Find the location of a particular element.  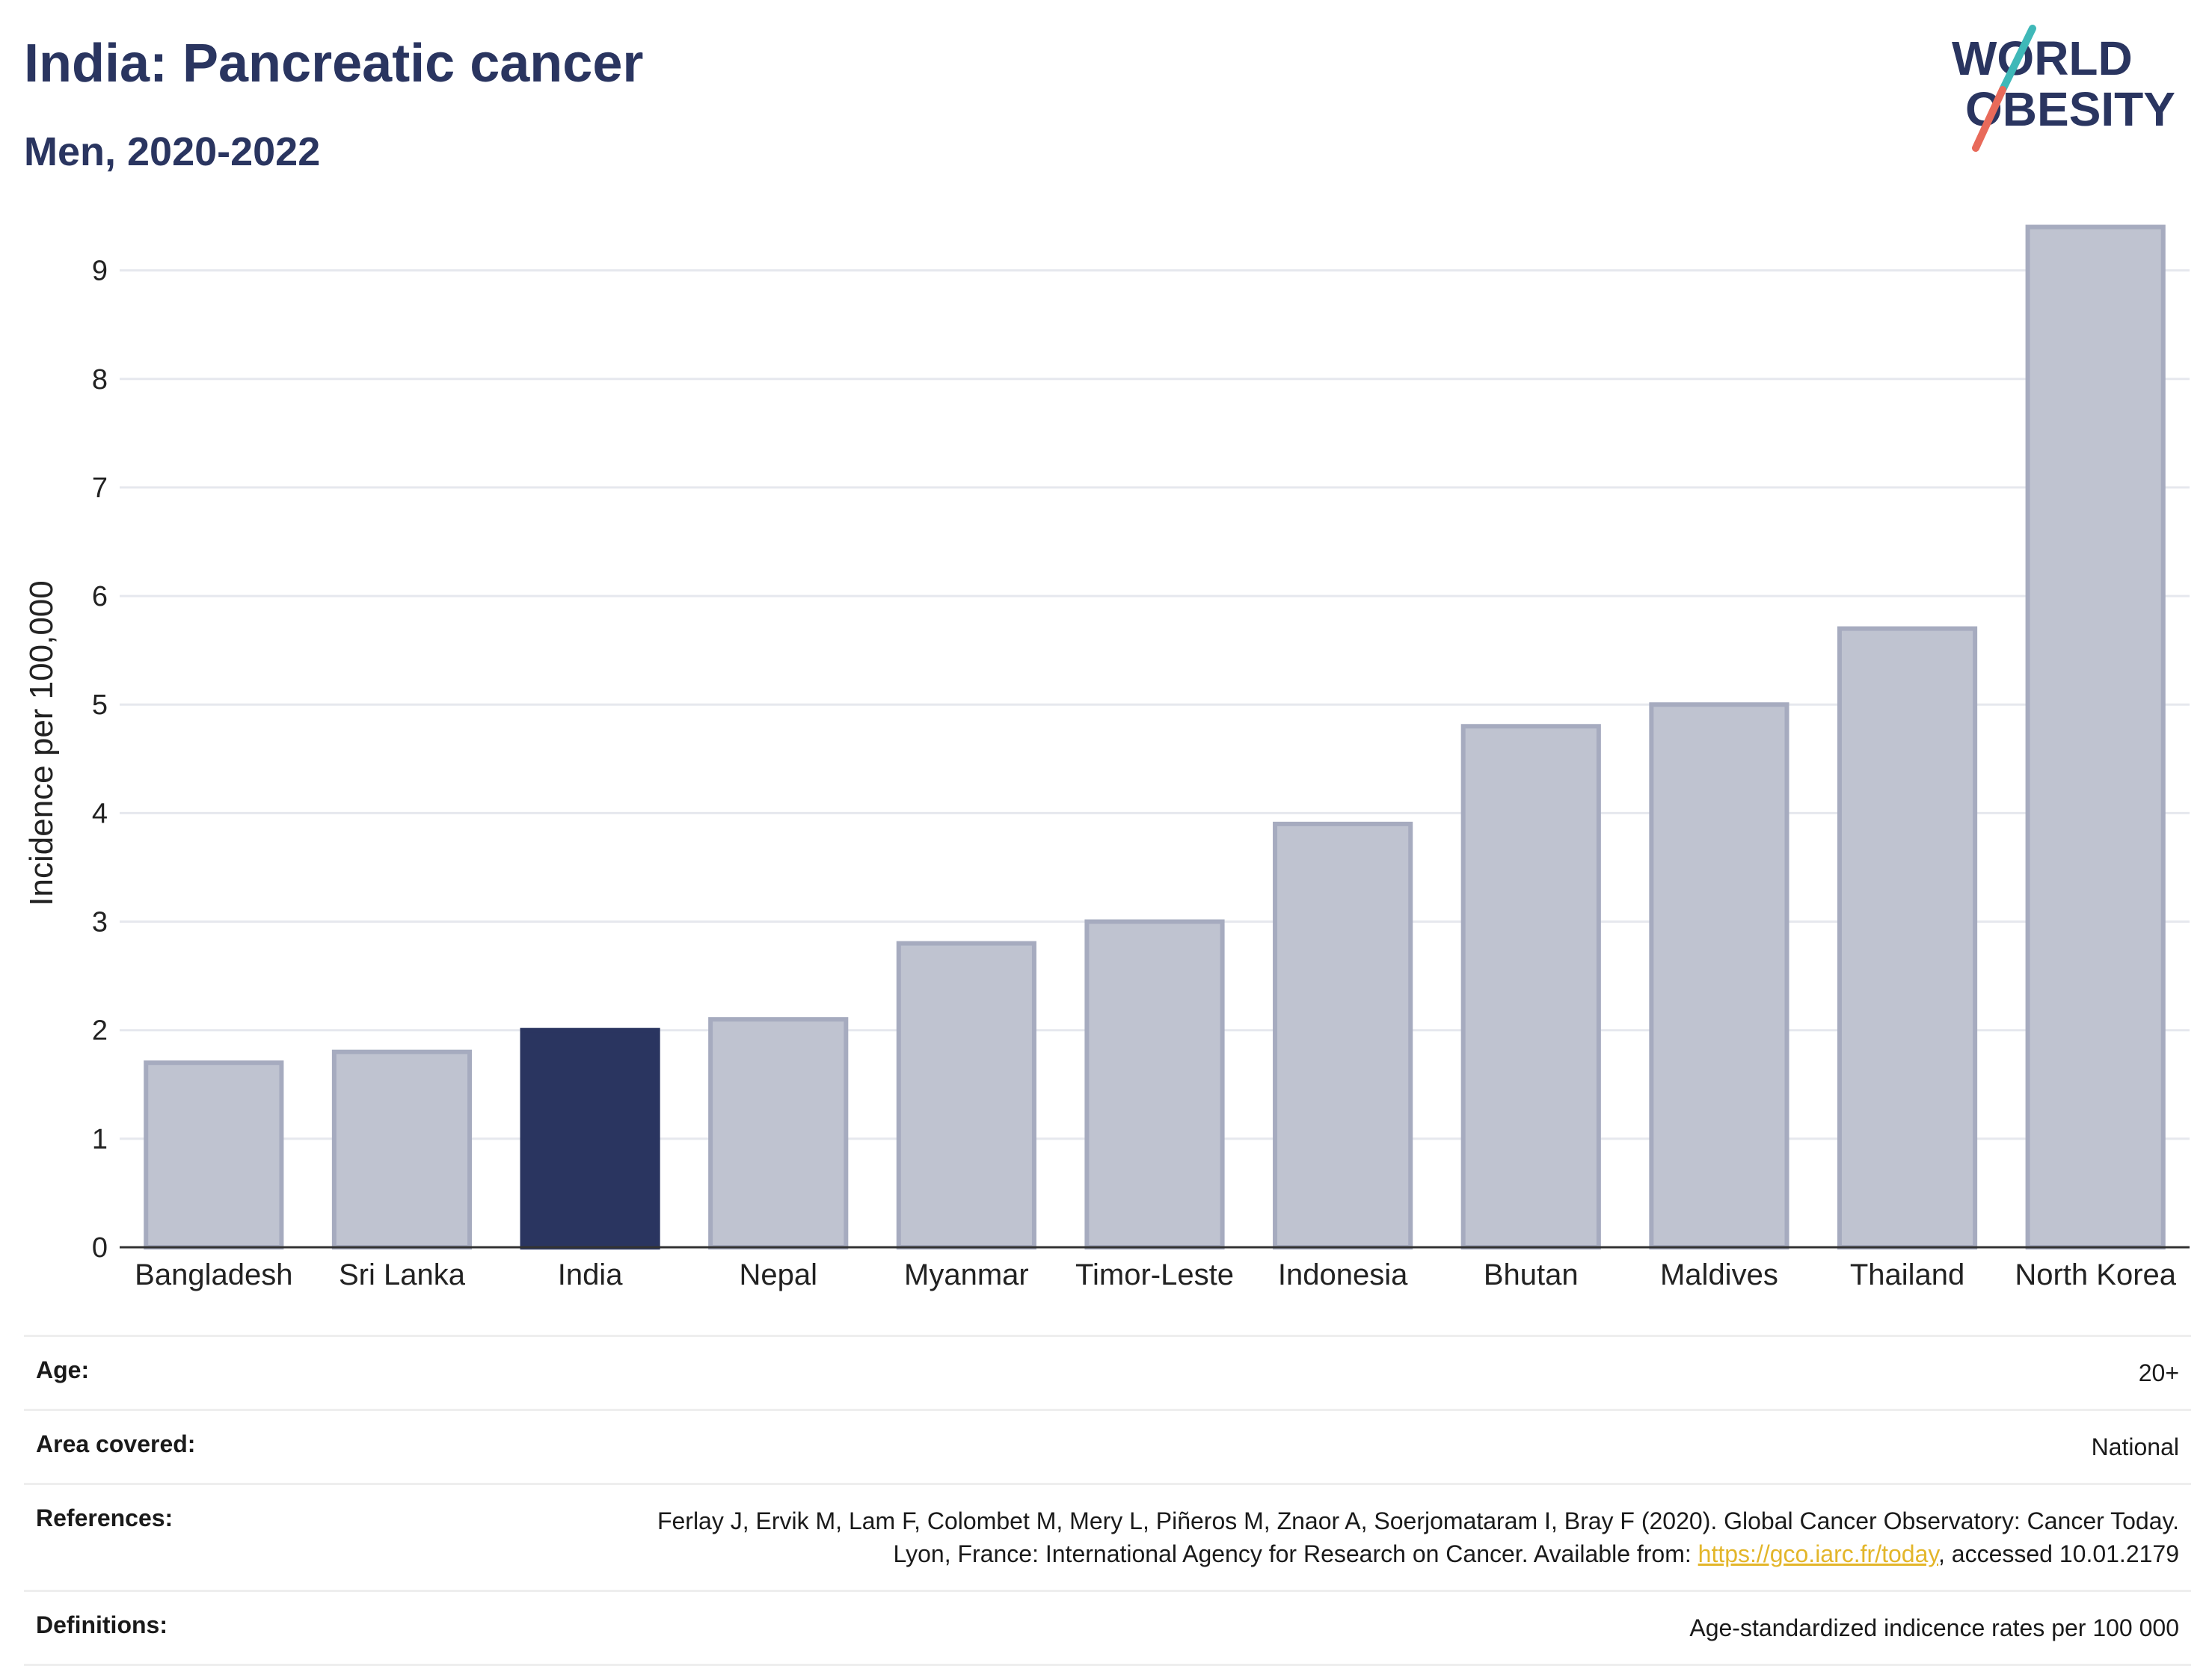

chart-title: India: Pancreatic cancer is located at coordinates (334, 63).